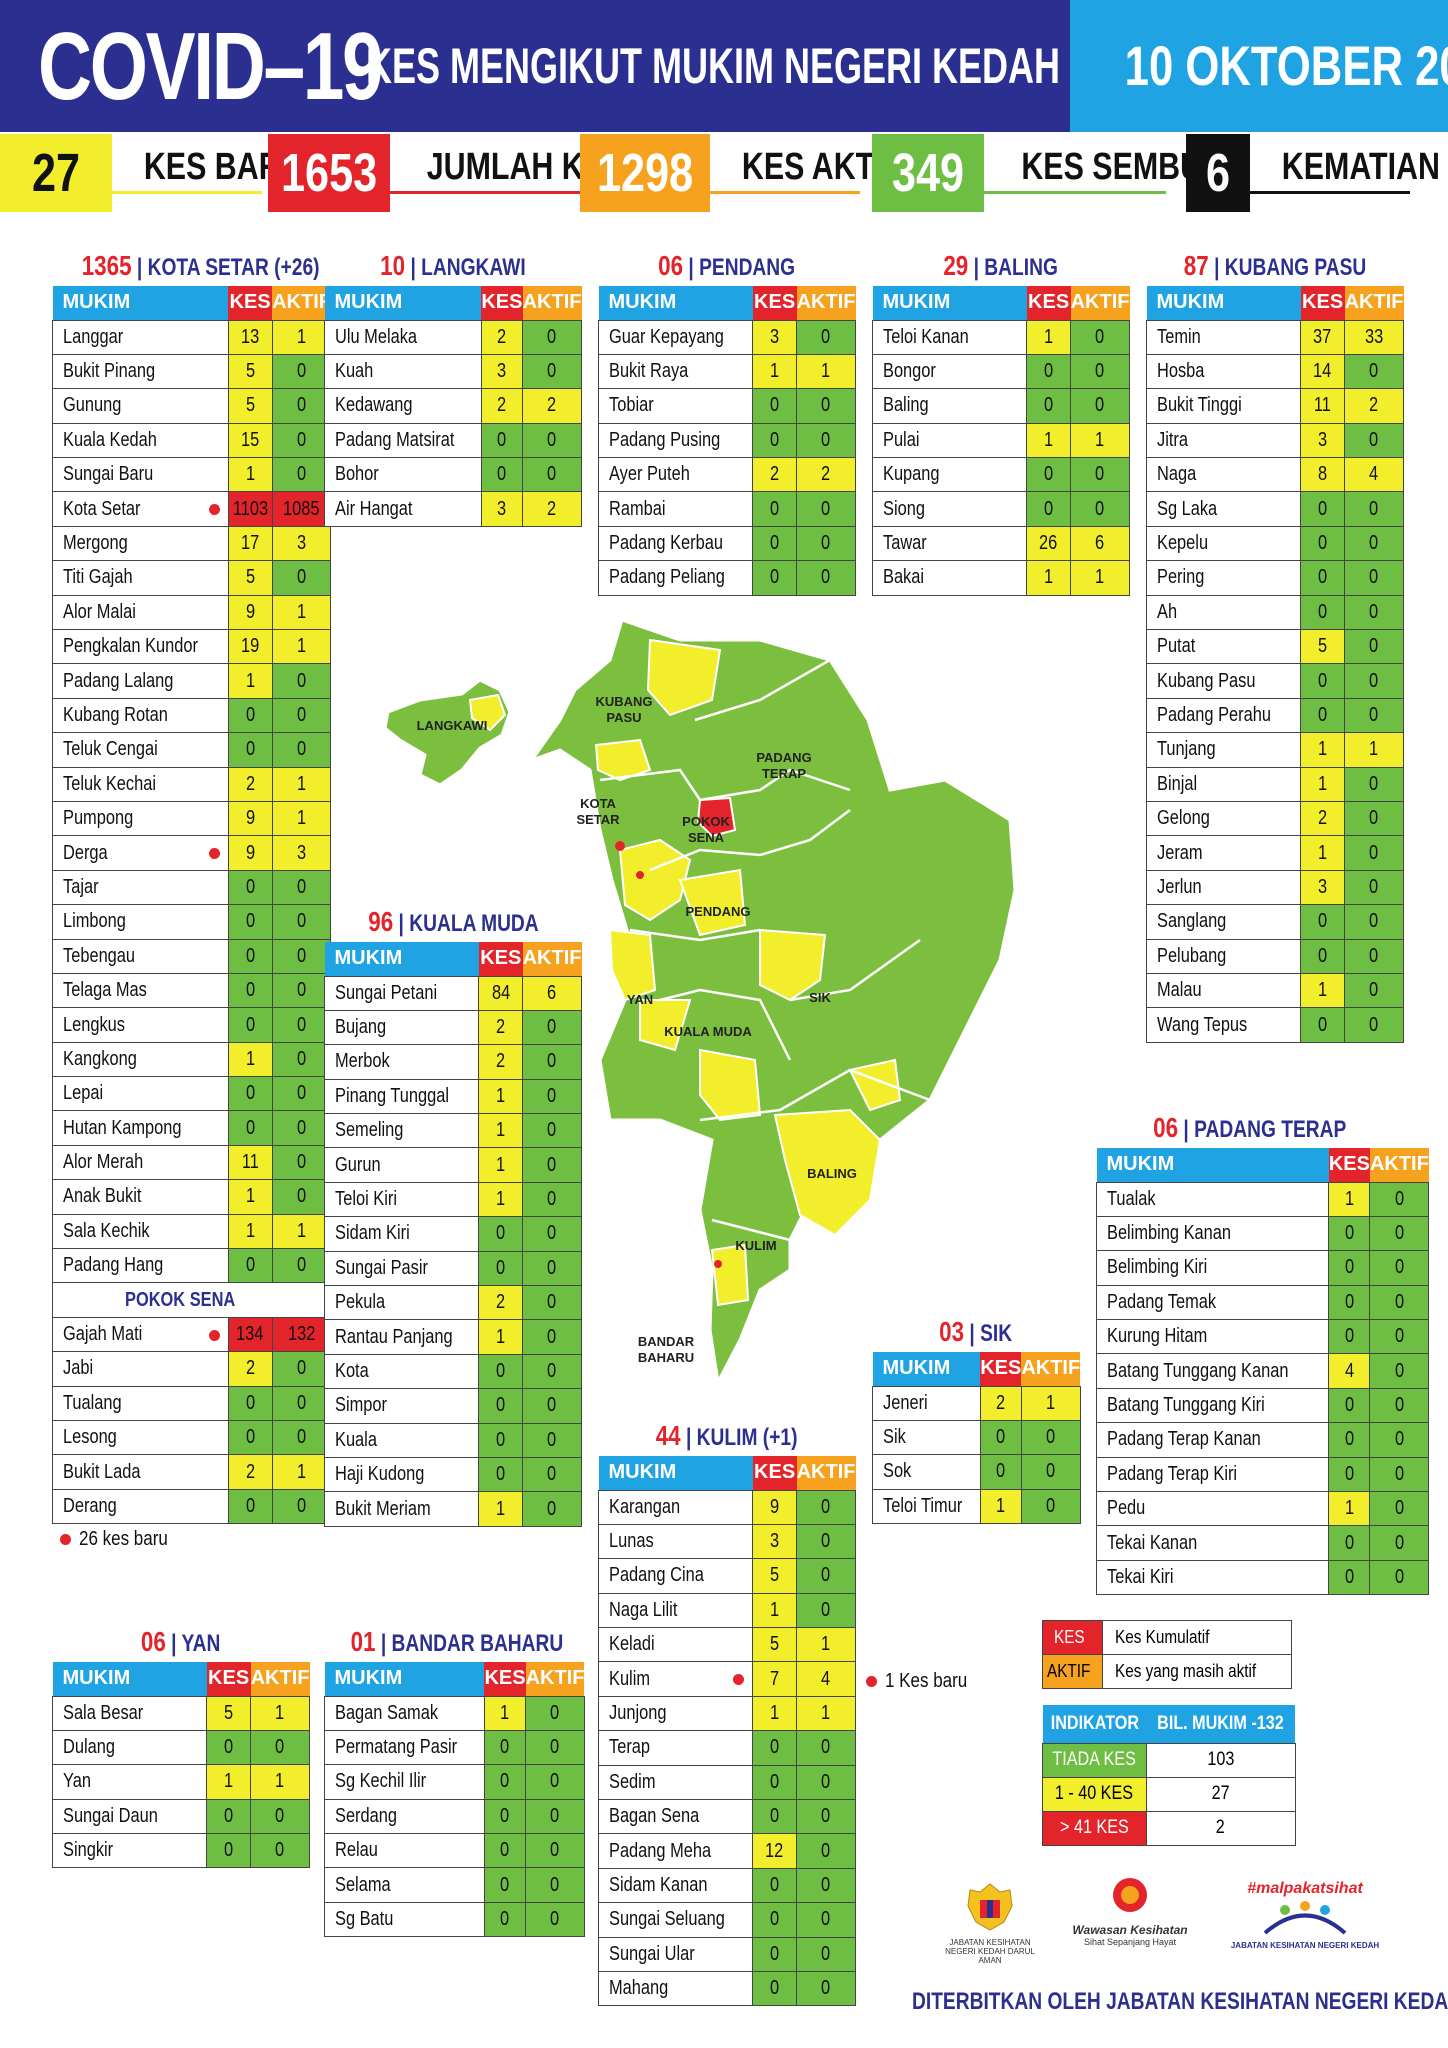 This screenshot has height=2048, width=1448. I want to click on table-row: Bukit Lada 2 1, so click(192, 1472).